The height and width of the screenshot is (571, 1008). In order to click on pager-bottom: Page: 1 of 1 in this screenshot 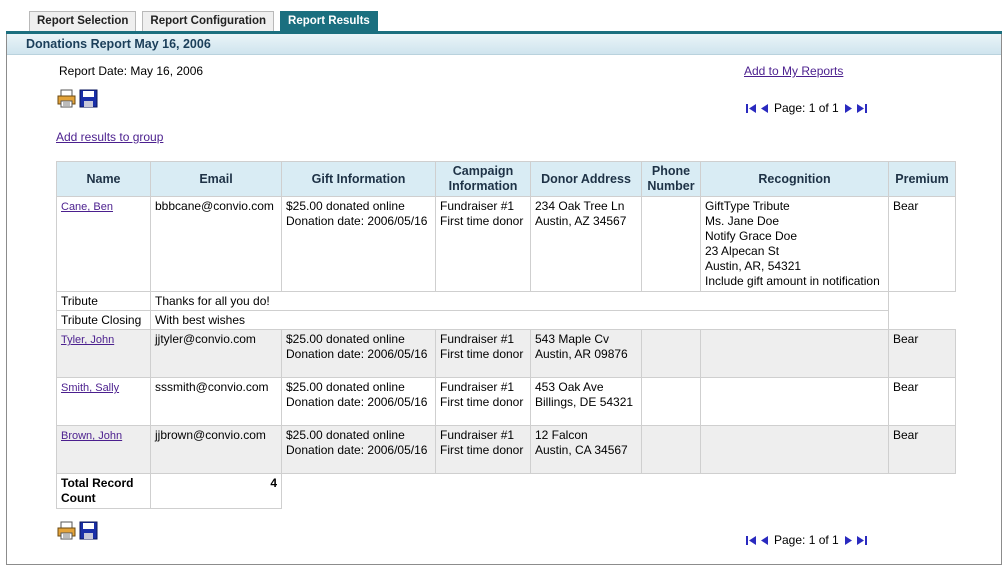, I will do `click(806, 540)`.